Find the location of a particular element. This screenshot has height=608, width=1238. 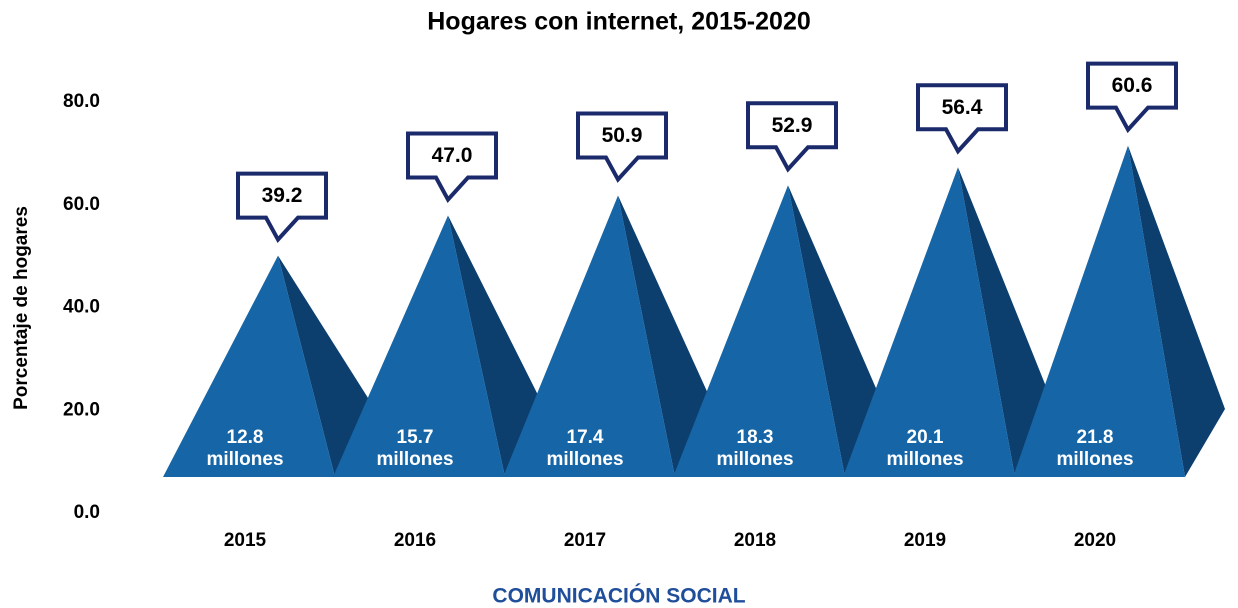

annotation: 17.4 millones is located at coordinates (585, 448).